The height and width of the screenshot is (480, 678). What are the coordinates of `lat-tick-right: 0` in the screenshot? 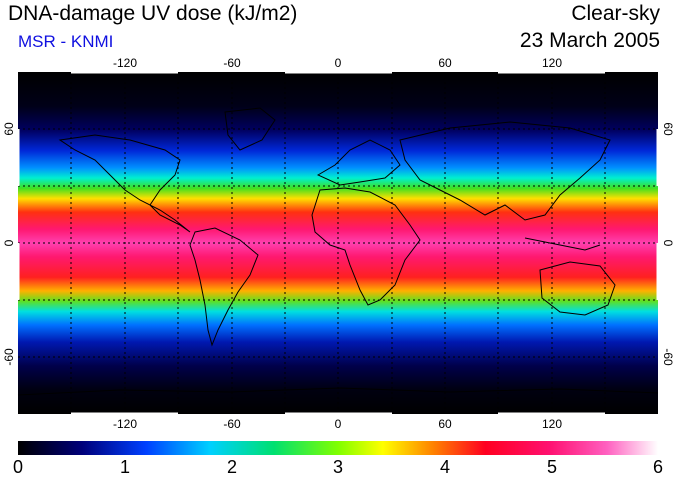 It's located at (668, 243).